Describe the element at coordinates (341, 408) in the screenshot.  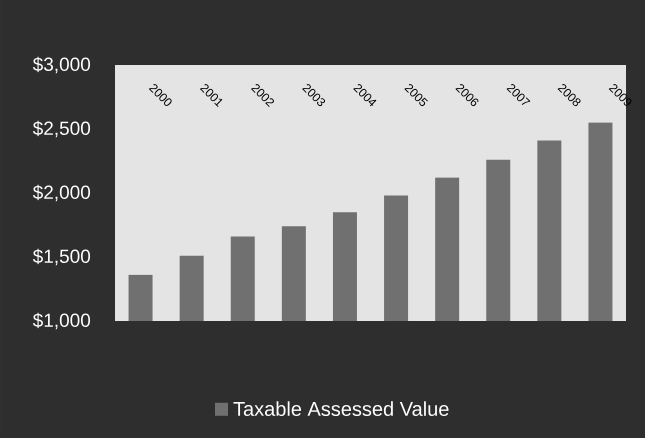
I see `legend-label: Taxable Assessed Value` at that location.